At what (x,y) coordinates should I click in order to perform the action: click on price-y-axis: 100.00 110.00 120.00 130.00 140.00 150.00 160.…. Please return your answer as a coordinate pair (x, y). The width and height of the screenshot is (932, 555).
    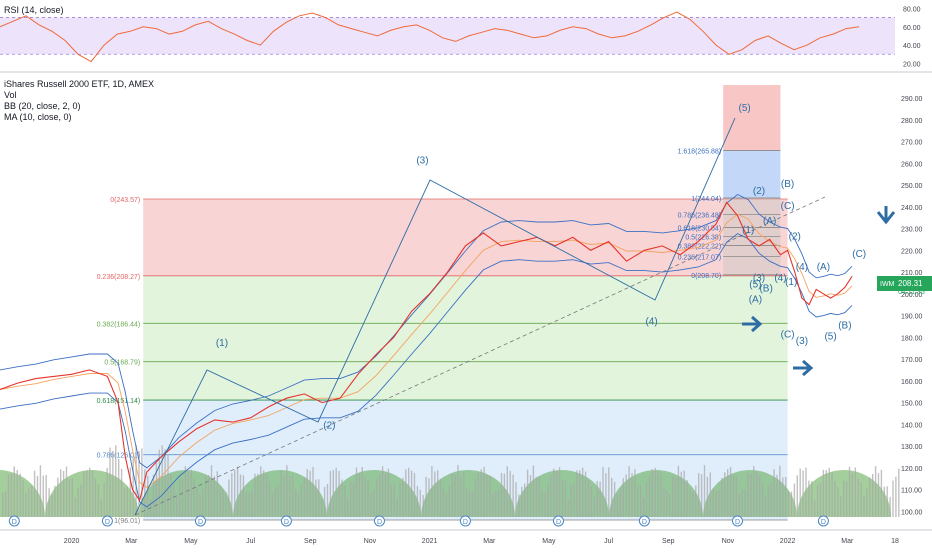
    Looking at the image, I should click on (912, 306).